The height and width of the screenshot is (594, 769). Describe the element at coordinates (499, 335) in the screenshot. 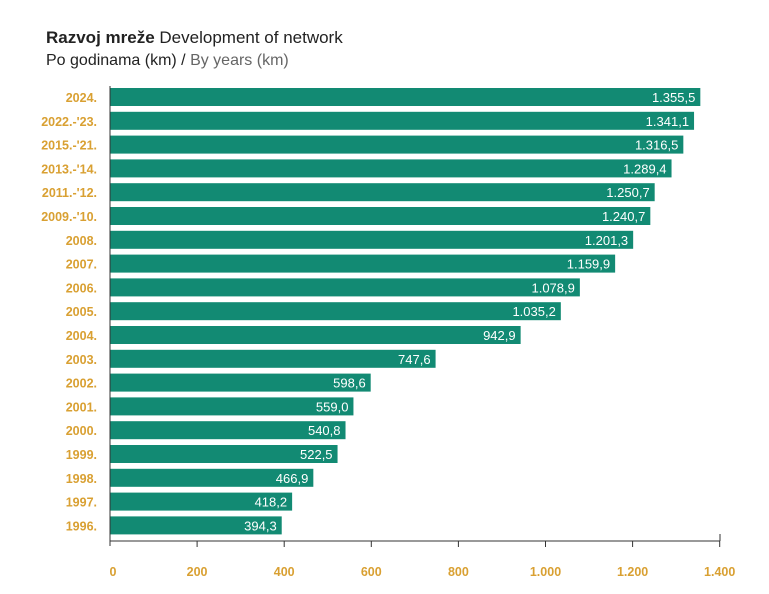

I see `bar-value-label: 942,9` at that location.